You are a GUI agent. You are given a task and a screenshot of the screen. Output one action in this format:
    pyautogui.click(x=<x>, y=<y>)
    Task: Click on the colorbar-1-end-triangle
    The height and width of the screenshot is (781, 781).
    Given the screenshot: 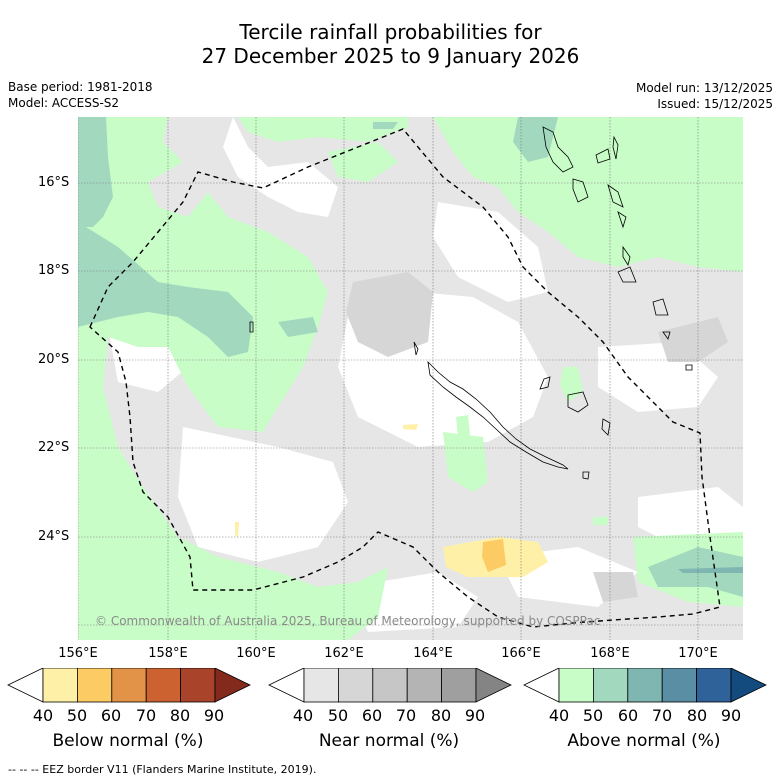 What is the action you would take?
    pyautogui.click(x=493, y=685)
    